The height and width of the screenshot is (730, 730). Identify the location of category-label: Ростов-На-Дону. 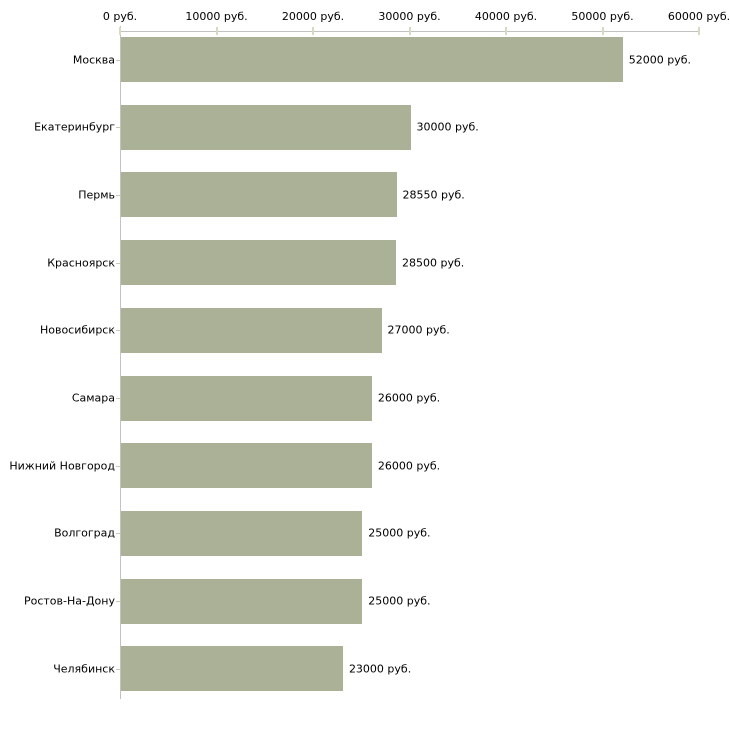
(69, 601).